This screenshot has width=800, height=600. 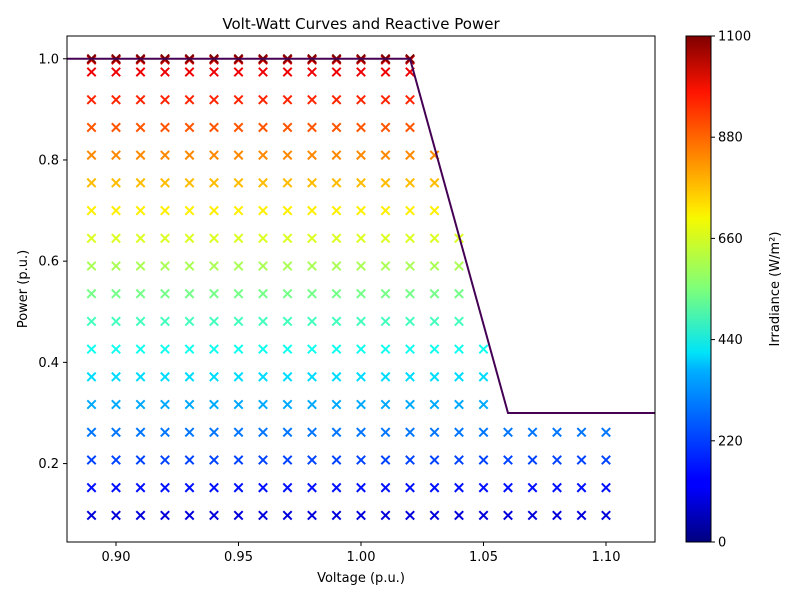 I want to click on x-tick-label: 0.90, so click(x=116, y=557).